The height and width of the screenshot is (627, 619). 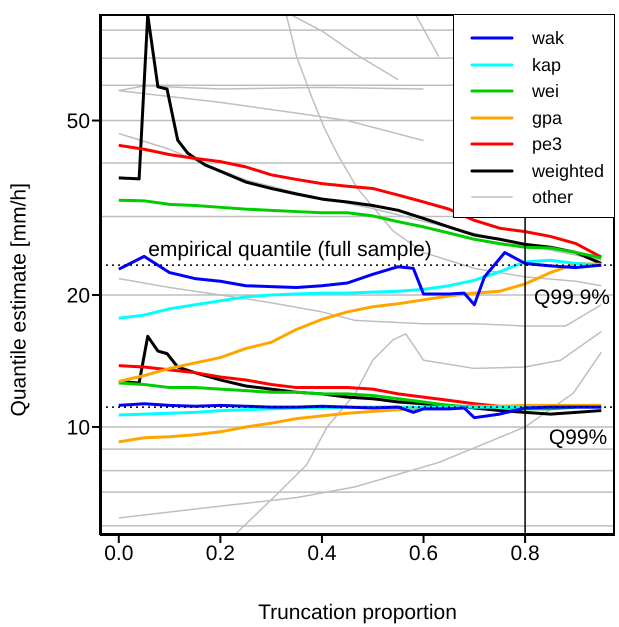 I want to click on annotation: Q99.9%, so click(x=572, y=298).